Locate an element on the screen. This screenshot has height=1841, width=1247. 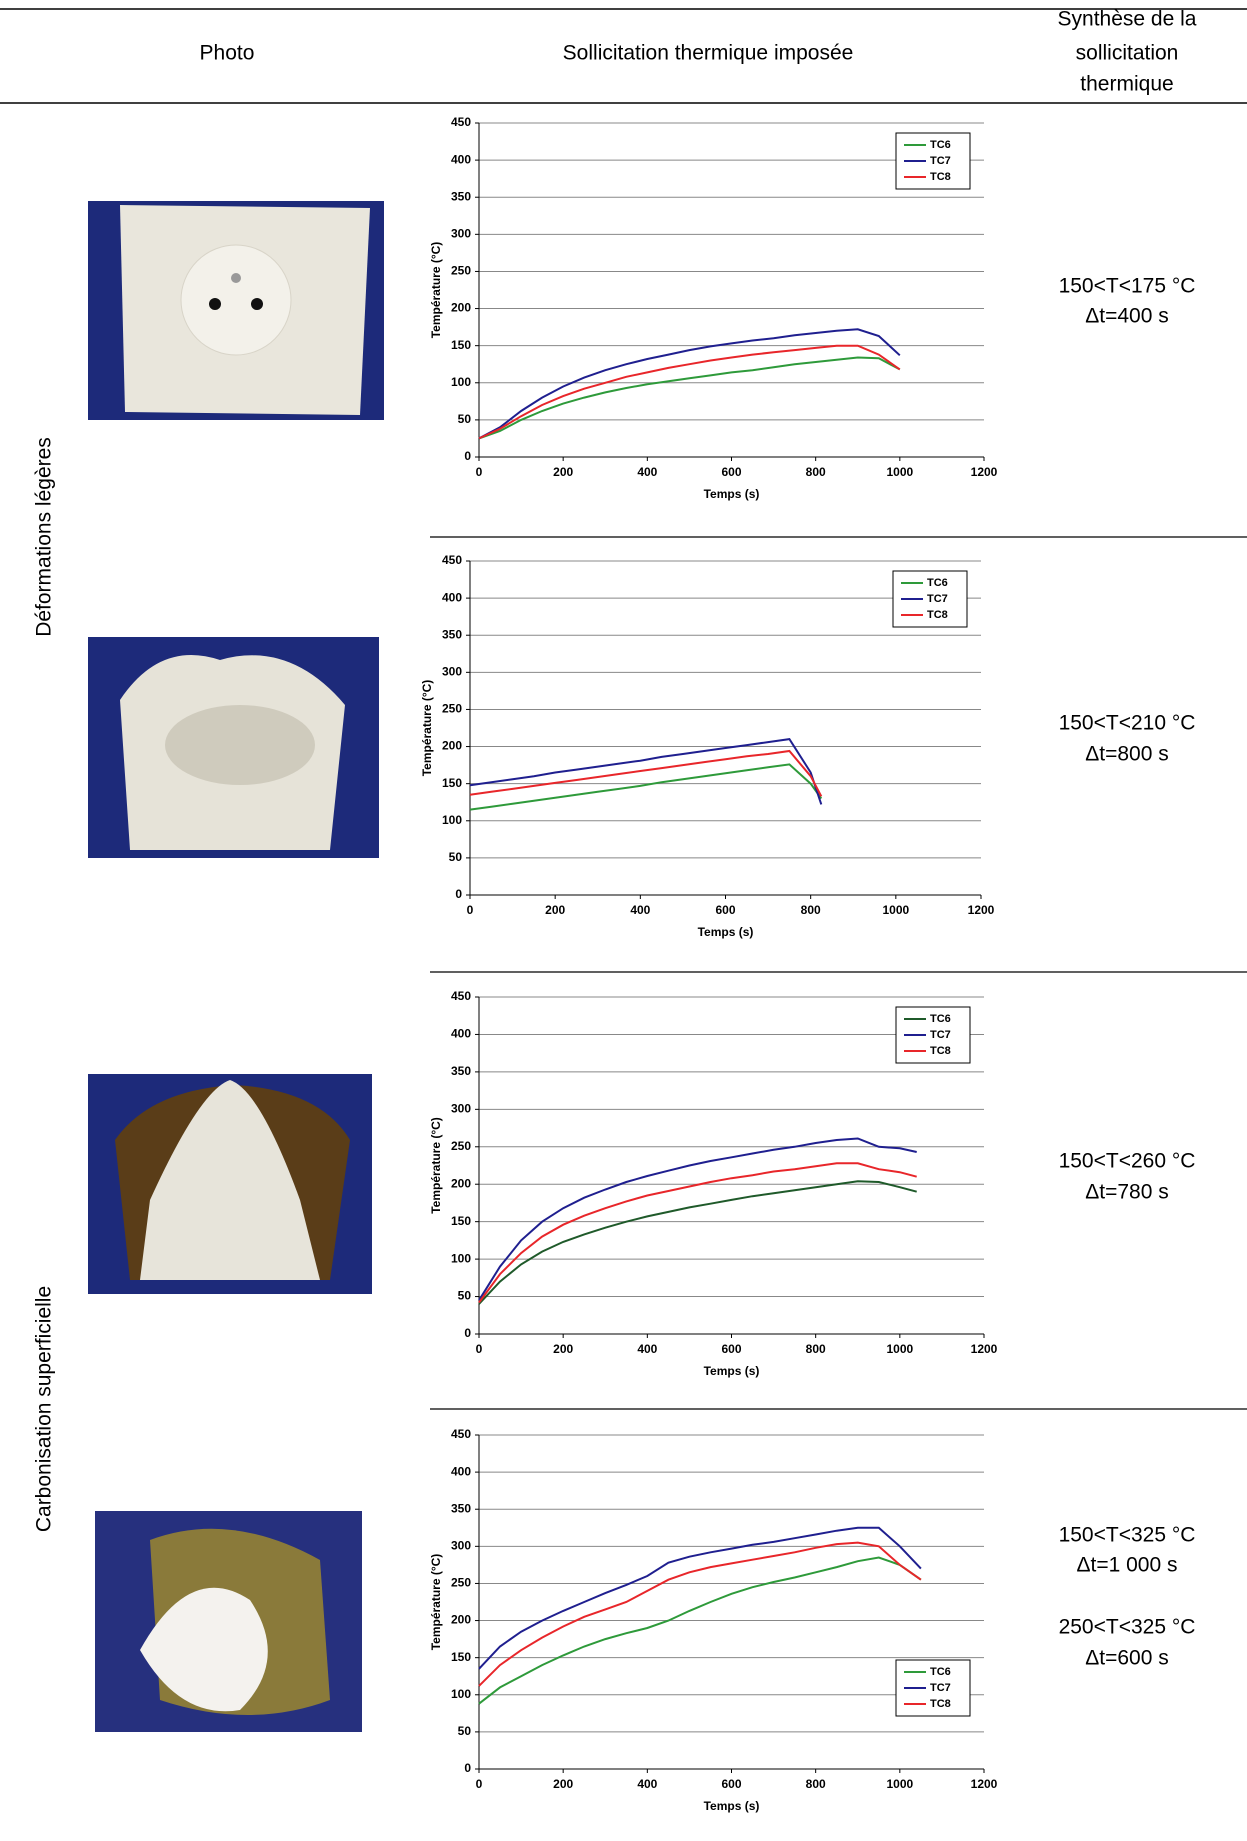
header-cell: Photo is located at coordinates (227, 53).